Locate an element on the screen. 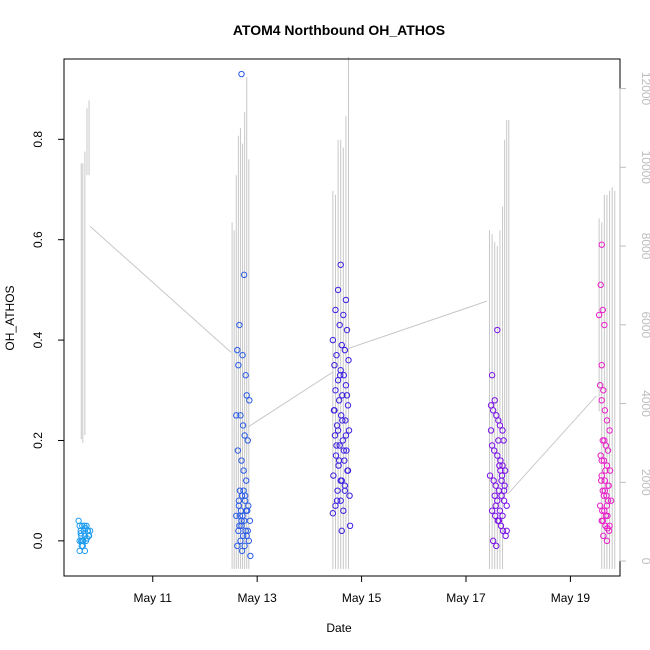 This screenshot has width=650, height=650. chart-title: ATOM4 Northbound OH_ATHOS is located at coordinates (339, 30).